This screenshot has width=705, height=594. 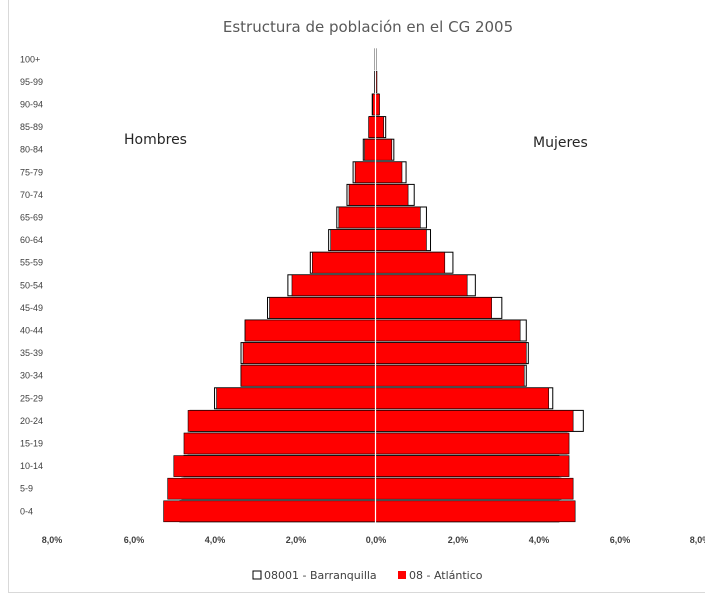 I want to click on category-label-90-94: 90-94, so click(x=31, y=105).